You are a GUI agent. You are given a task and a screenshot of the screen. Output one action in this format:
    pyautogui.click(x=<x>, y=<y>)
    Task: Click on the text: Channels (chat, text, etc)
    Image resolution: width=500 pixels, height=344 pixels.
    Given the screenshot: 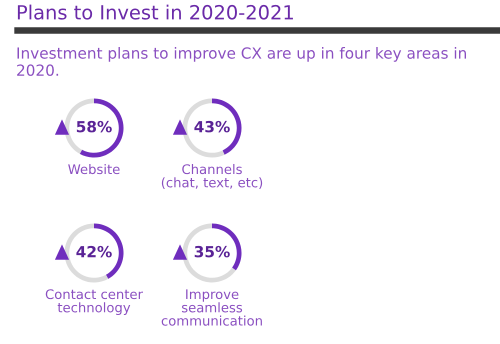 What is the action you would take?
    pyautogui.click(x=212, y=176)
    